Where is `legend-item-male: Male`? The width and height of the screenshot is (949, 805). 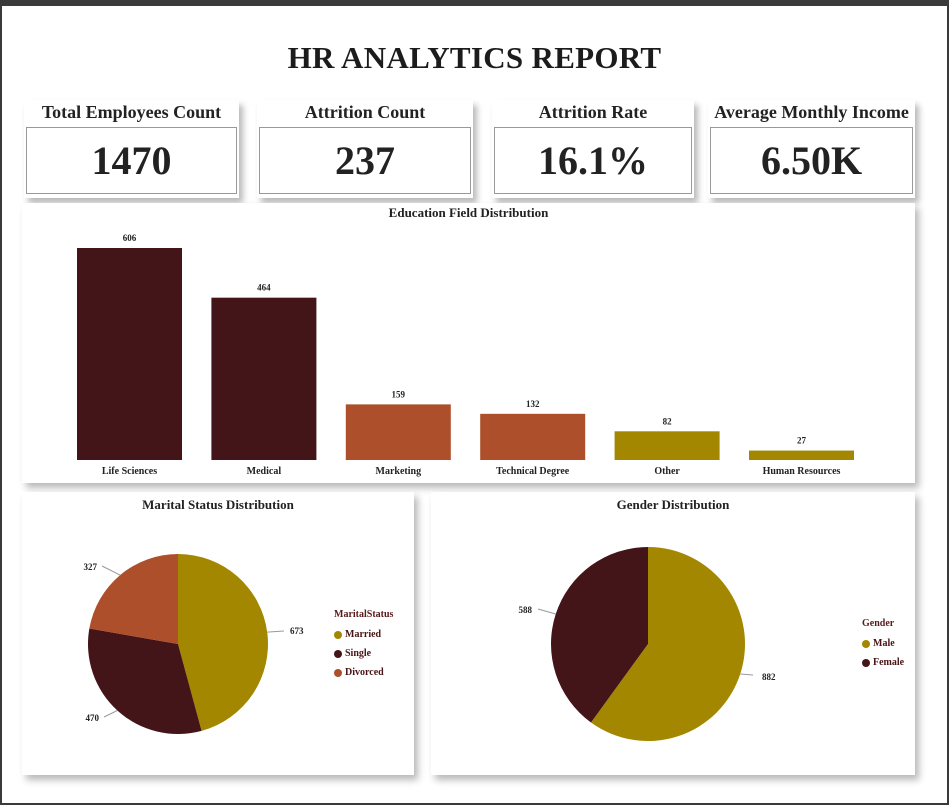 legend-item-male: Male is located at coordinates (883, 643).